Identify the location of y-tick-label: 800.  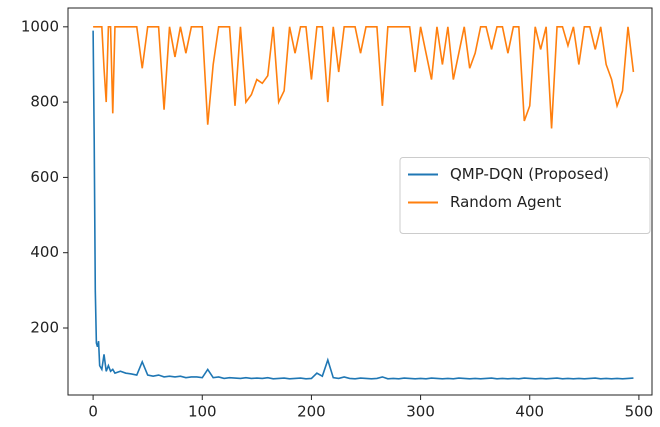
(44, 102).